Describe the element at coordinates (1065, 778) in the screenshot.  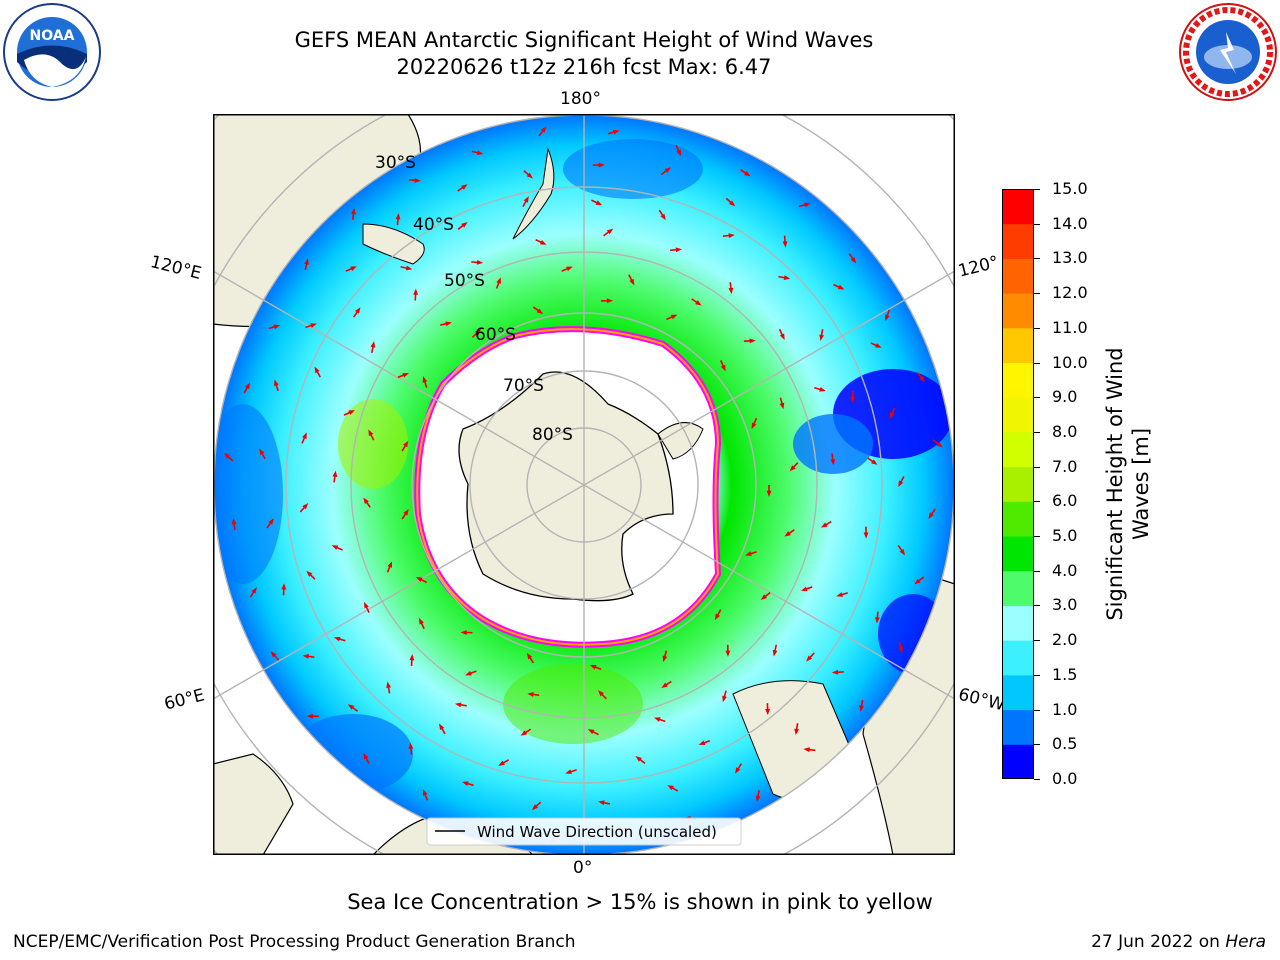
I see `colorbar-tick-label: 0.0` at that location.